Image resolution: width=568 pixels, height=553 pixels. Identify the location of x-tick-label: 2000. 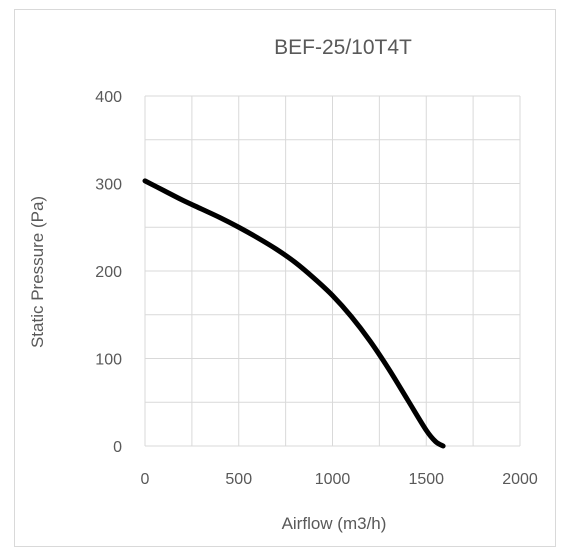
(520, 479).